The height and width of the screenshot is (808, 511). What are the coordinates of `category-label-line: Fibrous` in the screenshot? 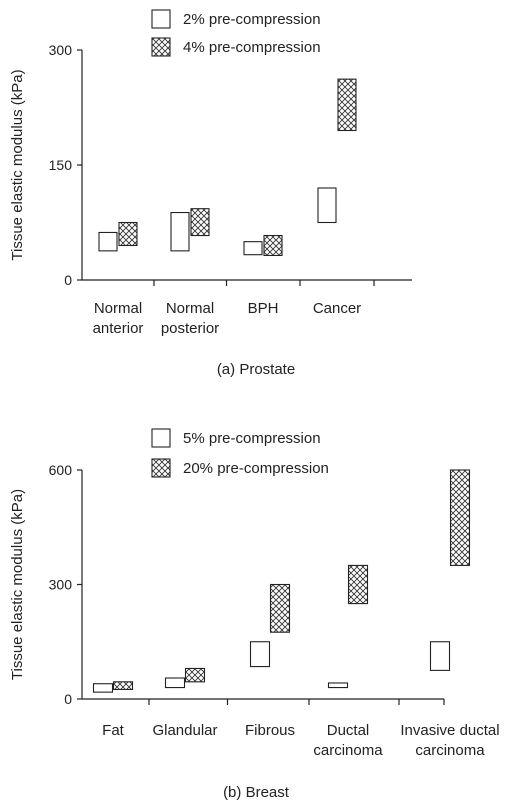 It's located at (270, 730).